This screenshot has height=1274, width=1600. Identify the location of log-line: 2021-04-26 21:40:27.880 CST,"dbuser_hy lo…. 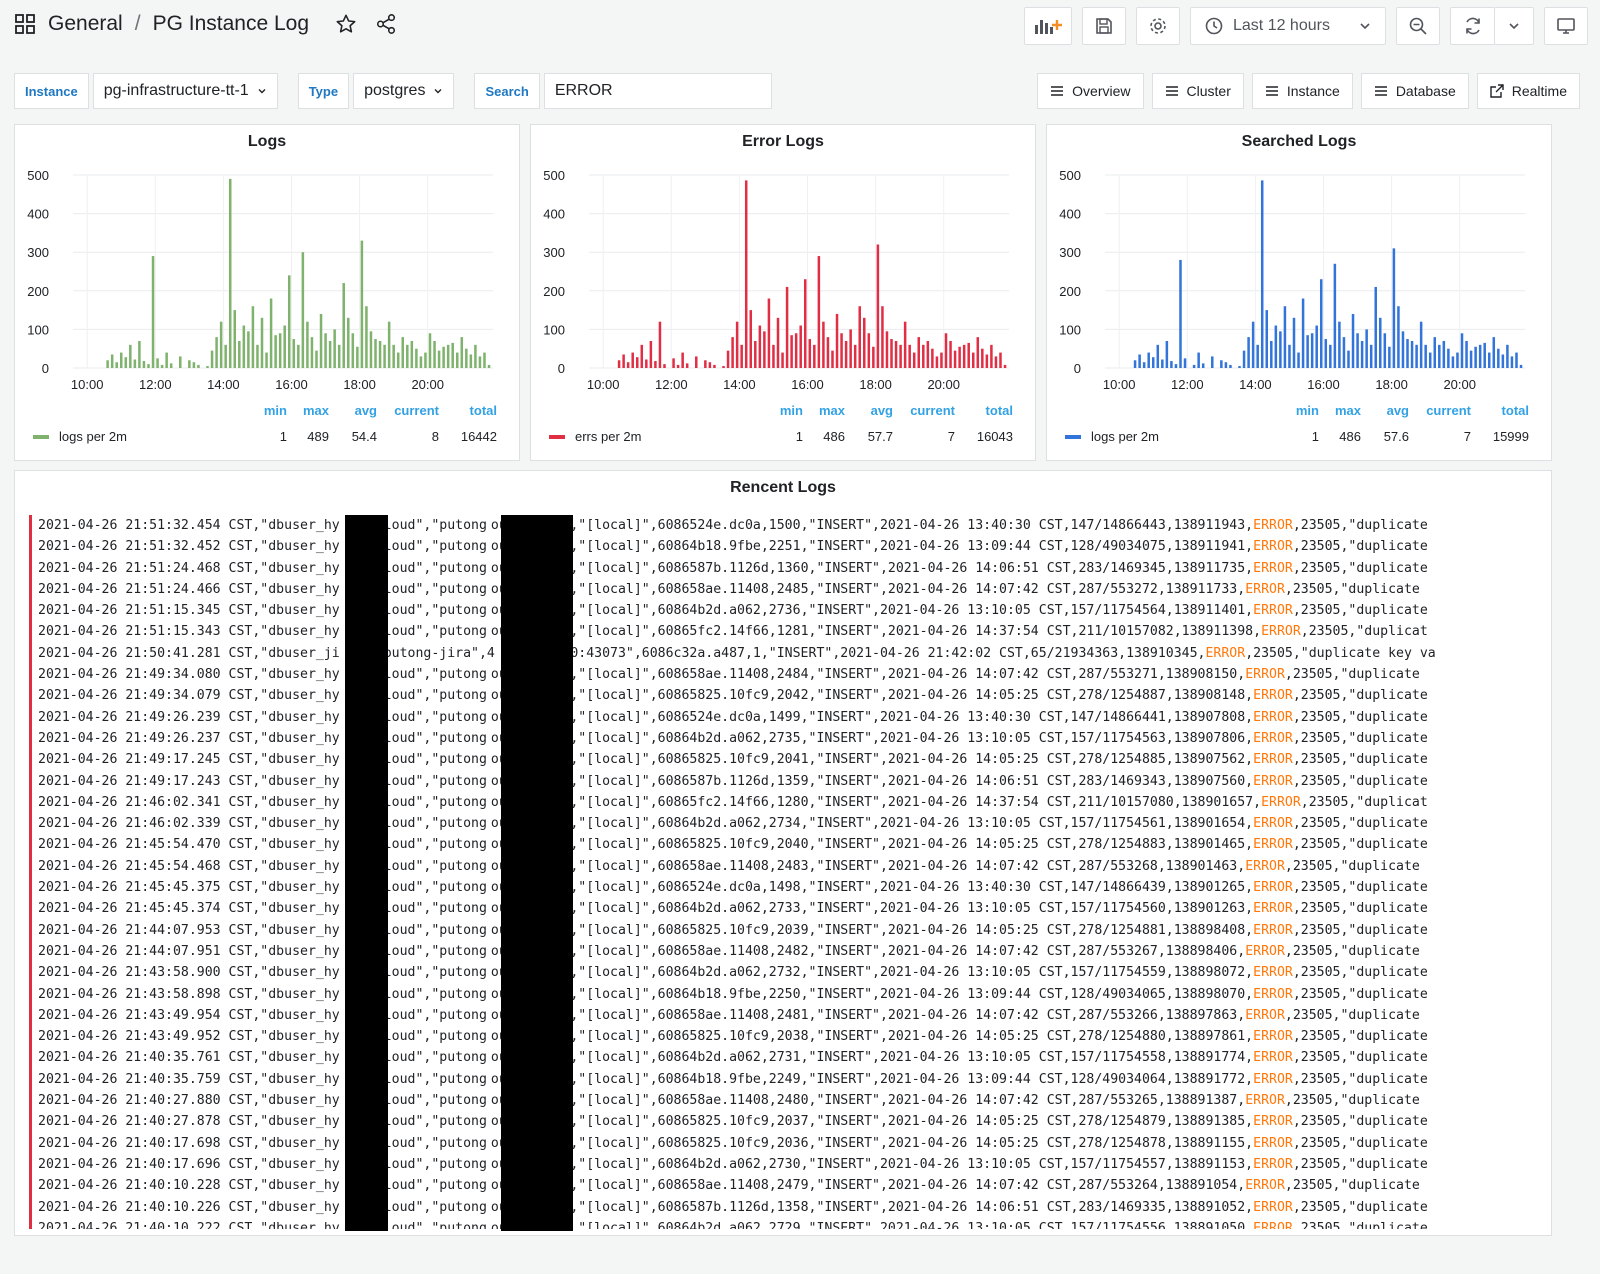
(788, 1101).